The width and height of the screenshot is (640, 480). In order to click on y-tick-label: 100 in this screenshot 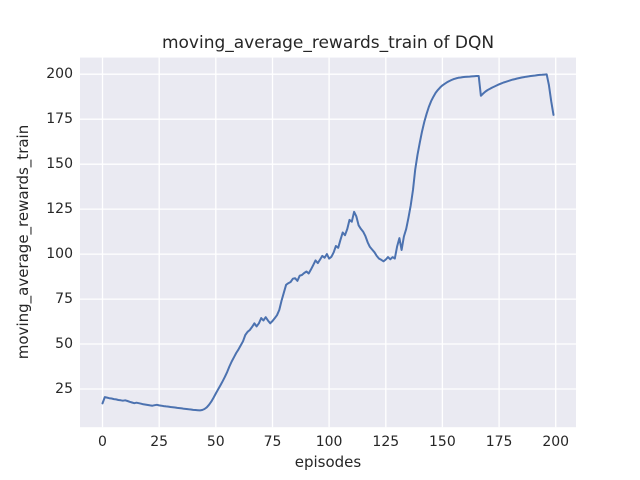, I will do `click(59, 254)`.